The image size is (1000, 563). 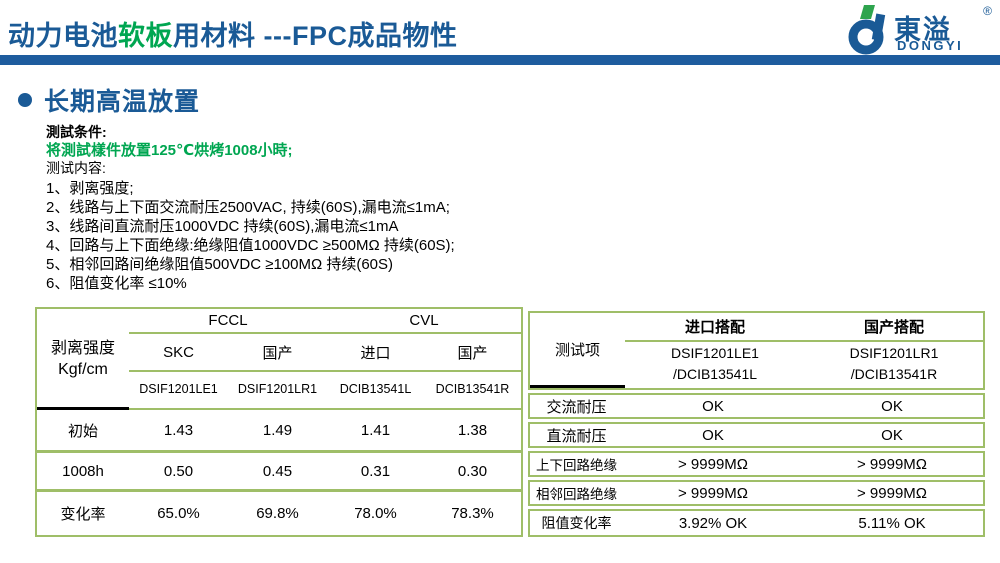 What do you see at coordinates (893, 327) in the screenshot?
I see `rtable-col2-header: 国产搭配` at bounding box center [893, 327].